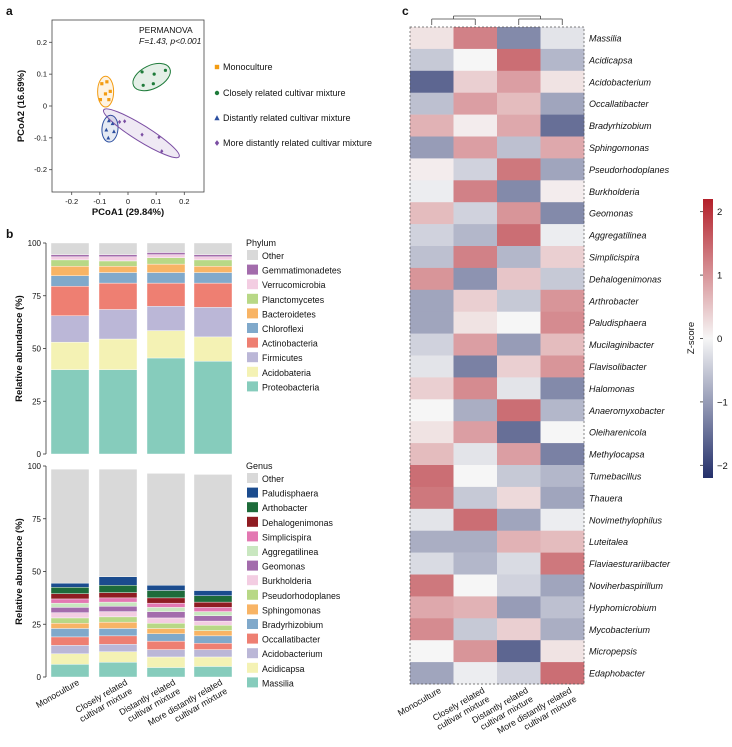 This screenshot has height=747, width=732. Describe the element at coordinates (617, 236) in the screenshot. I see `row-label-aggregatilinea: Aggregatilinea` at that location.